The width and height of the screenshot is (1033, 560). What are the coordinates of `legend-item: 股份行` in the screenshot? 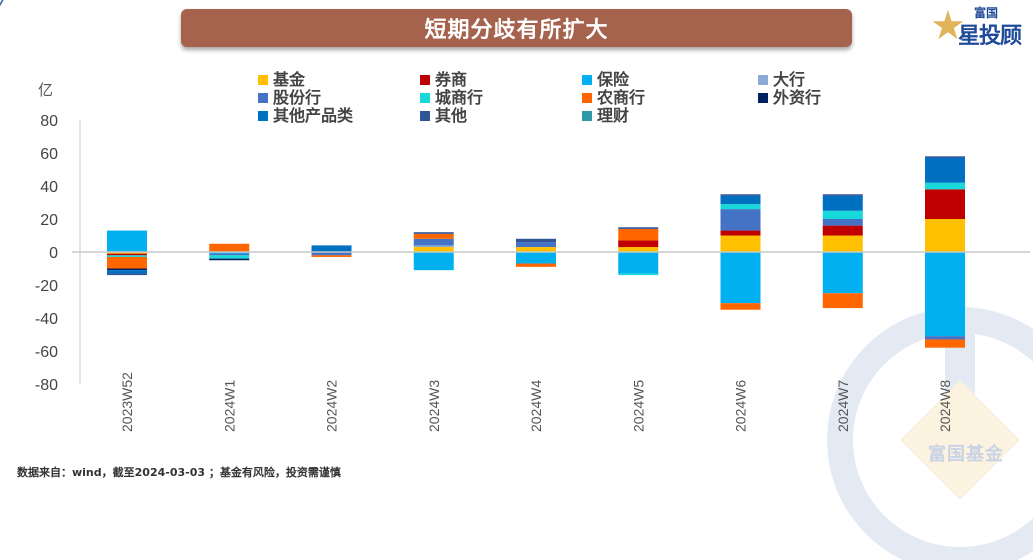 It's located at (289, 98).